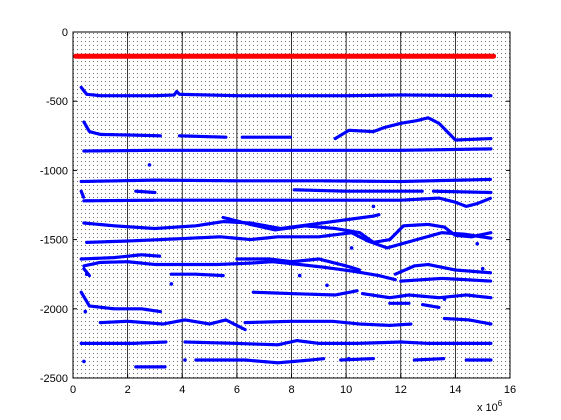 The width and height of the screenshot is (561, 420). Describe the element at coordinates (510, 390) in the screenshot. I see `x-tick-label-8: 16` at that location.